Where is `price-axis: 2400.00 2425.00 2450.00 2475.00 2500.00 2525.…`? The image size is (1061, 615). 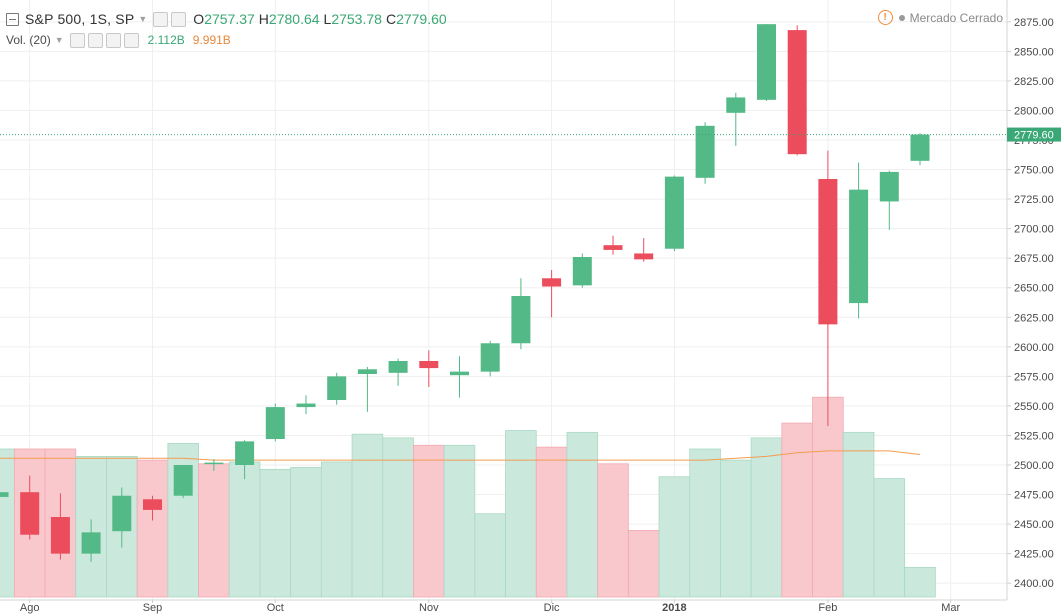 price-axis: 2400.00 2425.00 2450.00 2475.00 2500.00 2525.… is located at coordinates (1030, 303).